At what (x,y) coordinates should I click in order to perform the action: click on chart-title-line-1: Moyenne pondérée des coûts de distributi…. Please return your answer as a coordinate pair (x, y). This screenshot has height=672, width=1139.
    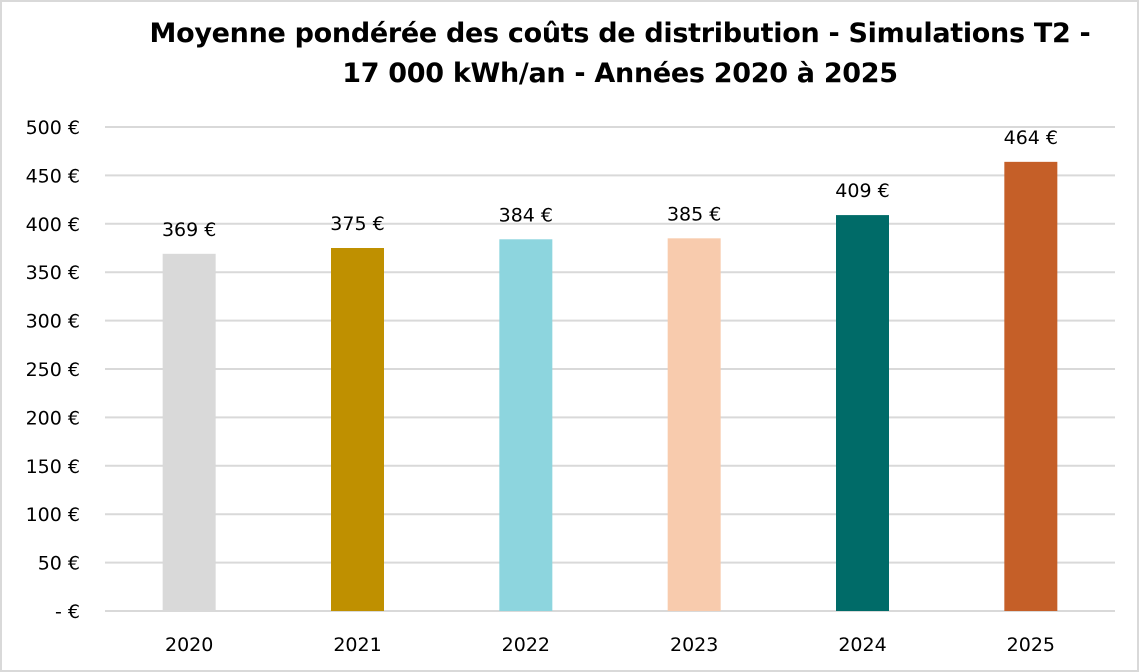
    Looking at the image, I should click on (620, 33).